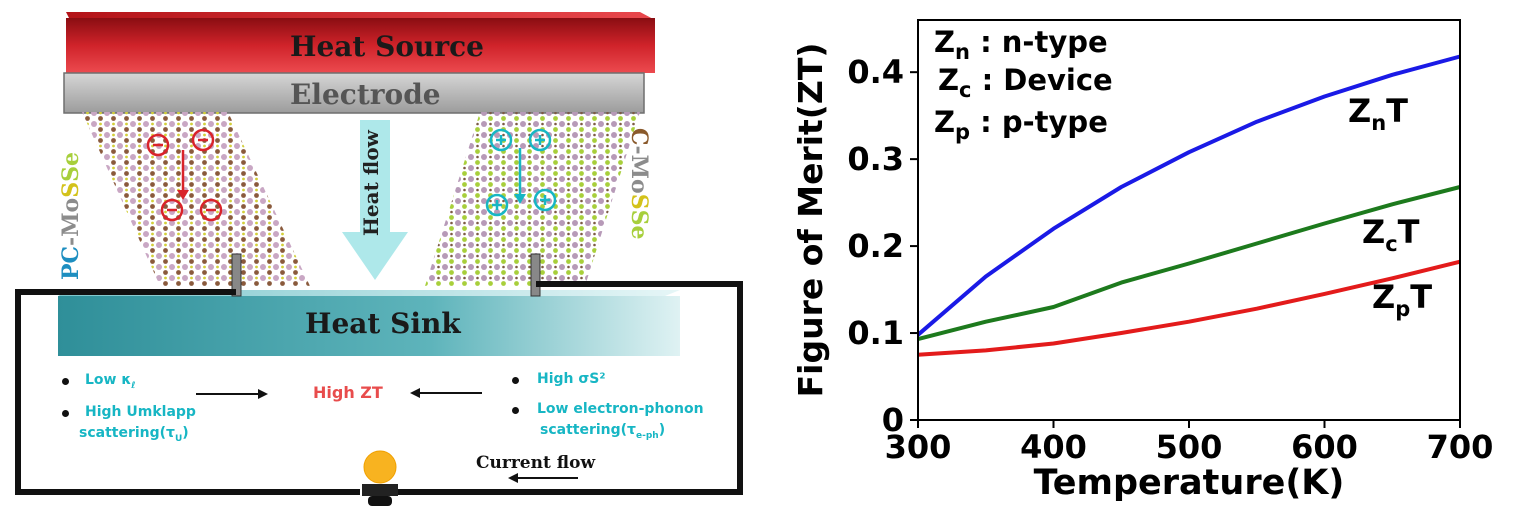  Describe the element at coordinates (639, 137) in the screenshot. I see `right-material-c: C` at that location.